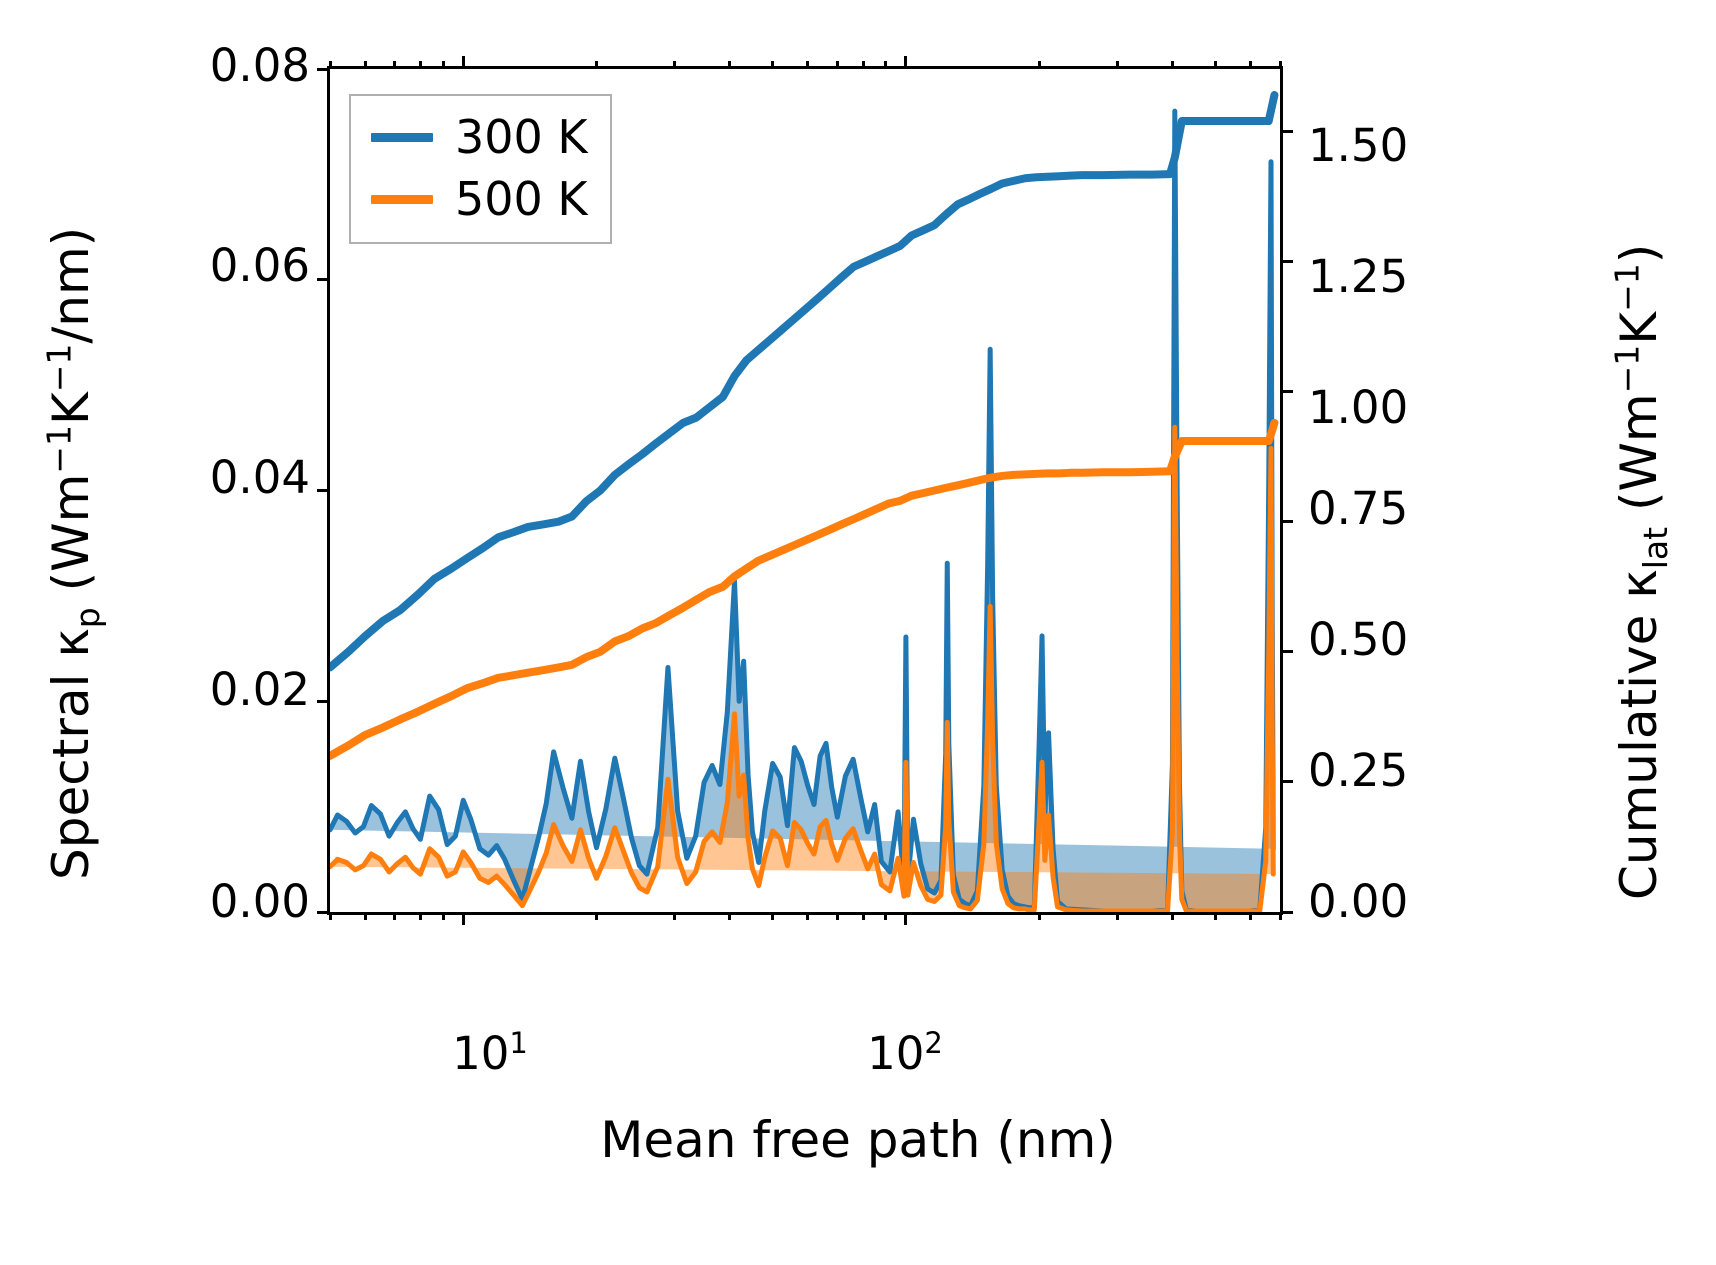  I want to click on y-tick-label-left-1: 0.02, so click(259, 689).